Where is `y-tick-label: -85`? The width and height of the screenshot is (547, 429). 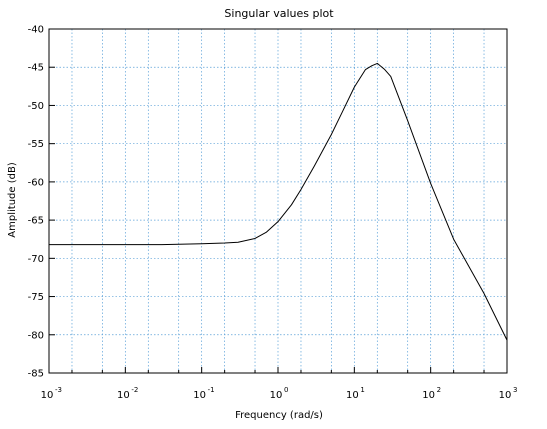
y-tick-label: -85 is located at coordinates (36, 374).